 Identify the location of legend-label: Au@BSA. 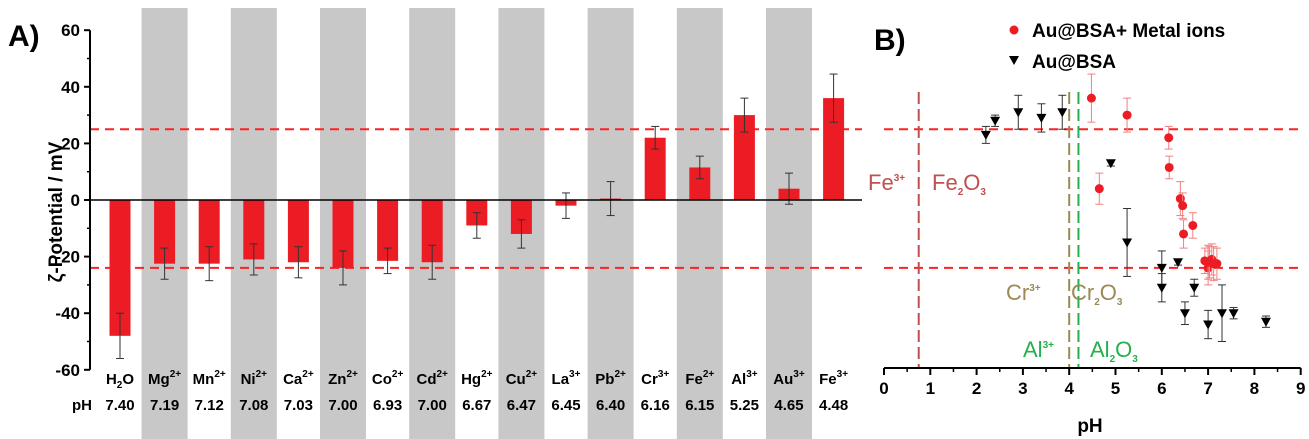
(1074, 62).